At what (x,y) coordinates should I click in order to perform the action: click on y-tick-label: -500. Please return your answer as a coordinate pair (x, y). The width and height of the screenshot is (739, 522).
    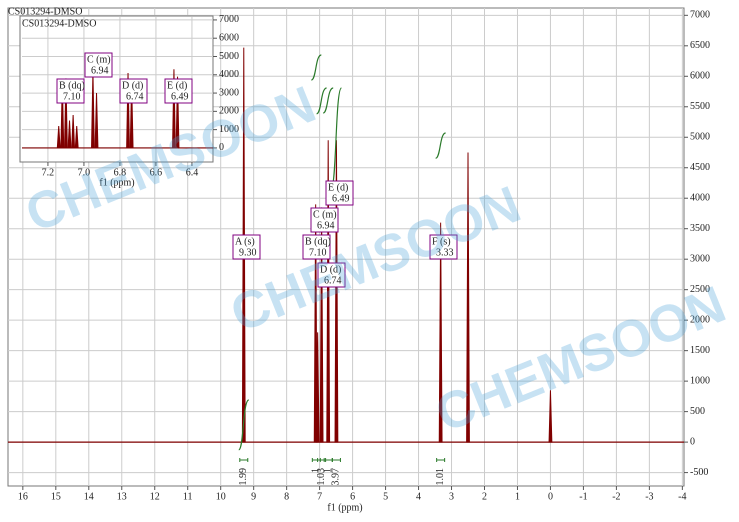
    Looking at the image, I should click on (699, 472).